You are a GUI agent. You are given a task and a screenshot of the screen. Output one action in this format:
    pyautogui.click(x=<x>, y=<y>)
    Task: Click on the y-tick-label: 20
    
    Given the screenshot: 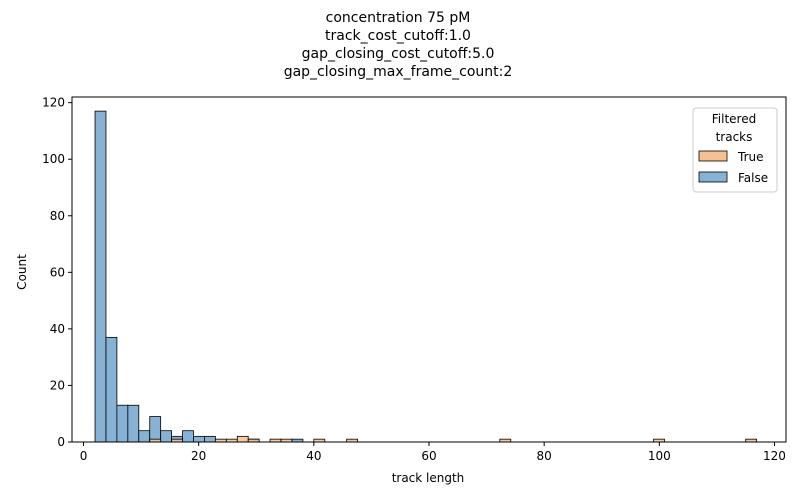 What is the action you would take?
    pyautogui.click(x=57, y=385)
    